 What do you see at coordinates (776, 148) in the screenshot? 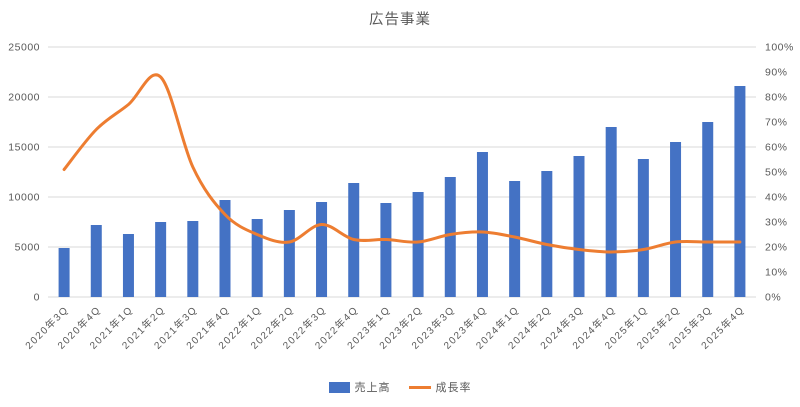
I see `right-axis-tick-label: 60%` at bounding box center [776, 148].